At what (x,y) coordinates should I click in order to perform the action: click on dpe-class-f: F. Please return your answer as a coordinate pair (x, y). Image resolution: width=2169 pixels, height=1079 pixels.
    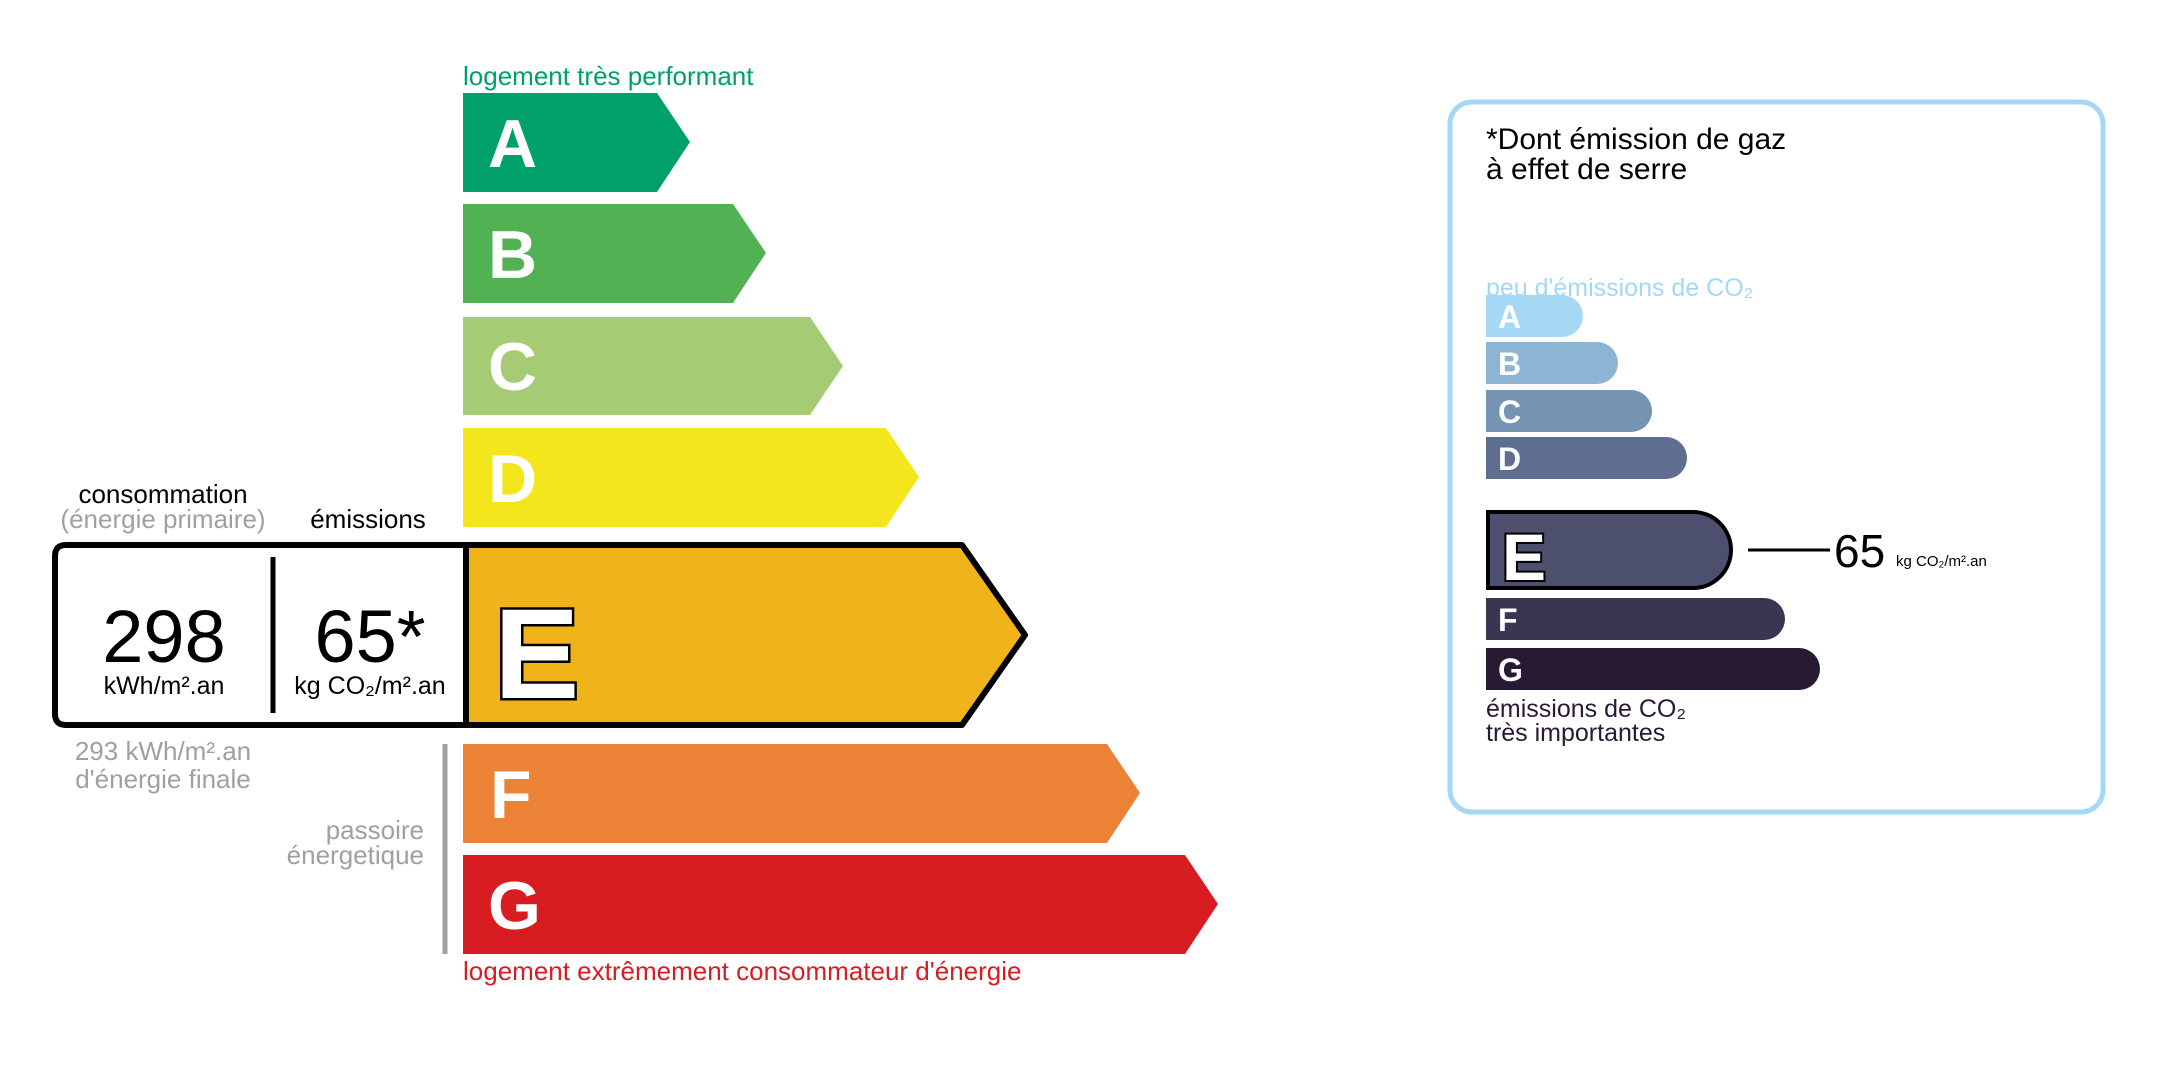
    Looking at the image, I should click on (801, 793).